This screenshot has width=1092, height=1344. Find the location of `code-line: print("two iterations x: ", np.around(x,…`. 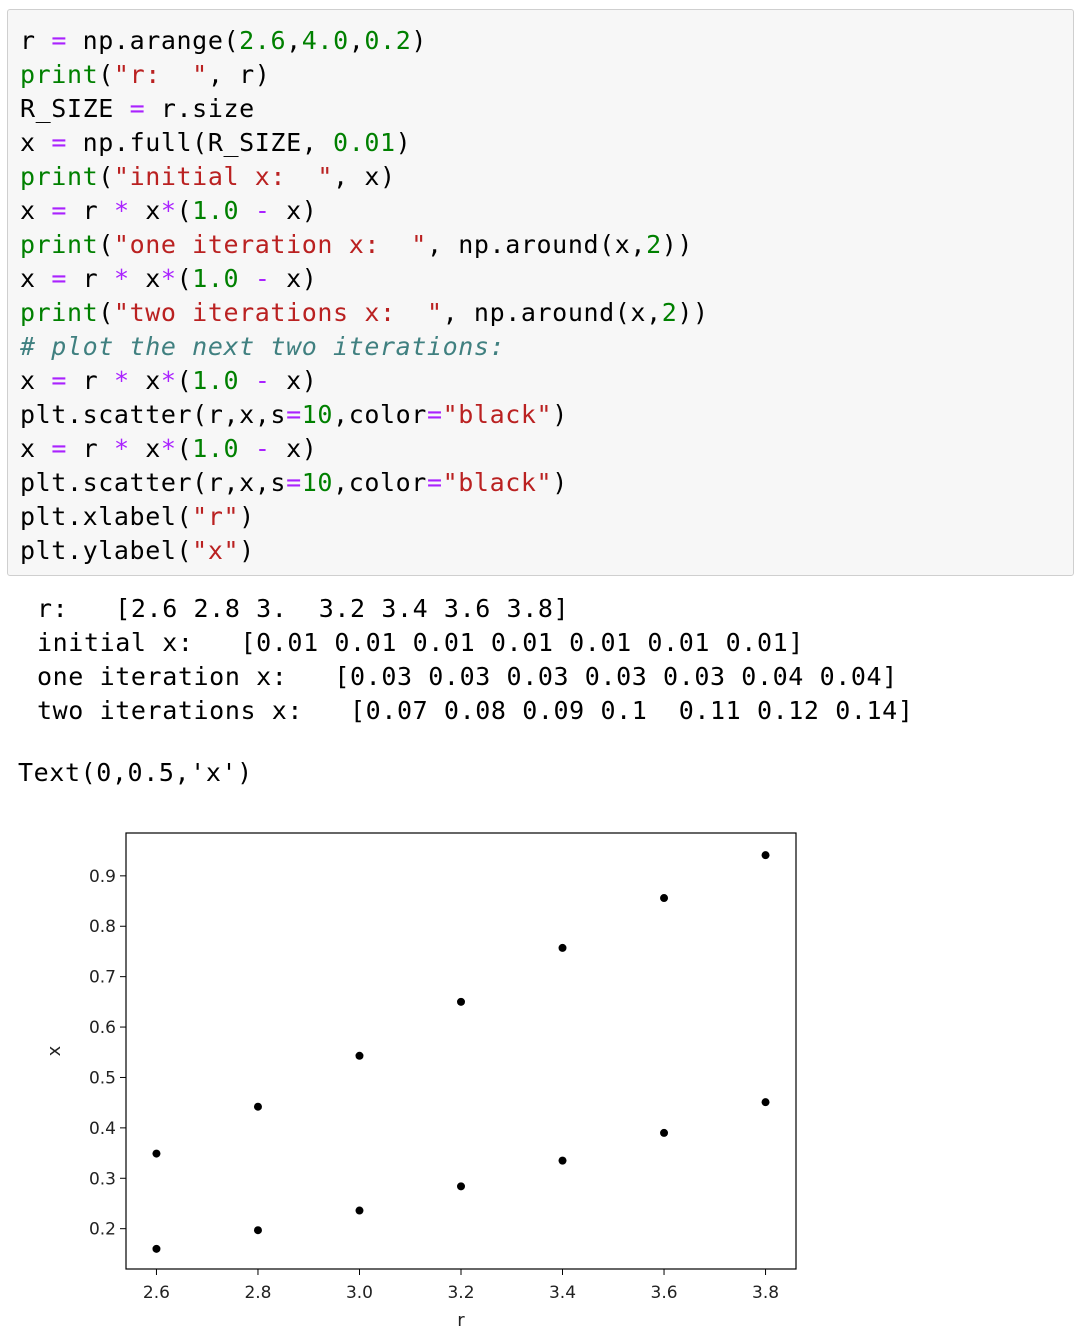

code-line: print("two iterations x: ", np.around(x,… is located at coordinates (364, 313).